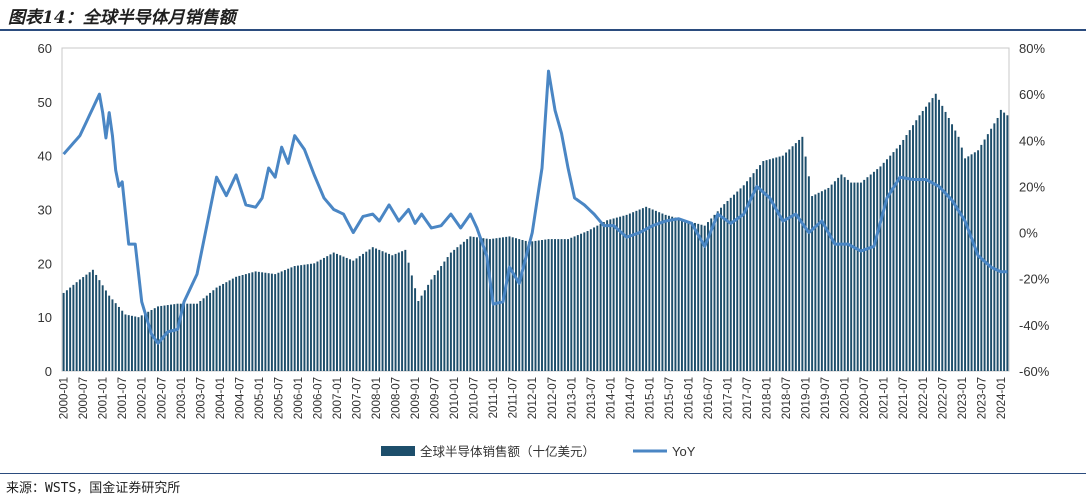  I want to click on x-axis-tick: 2020-07, so click(865, 398).